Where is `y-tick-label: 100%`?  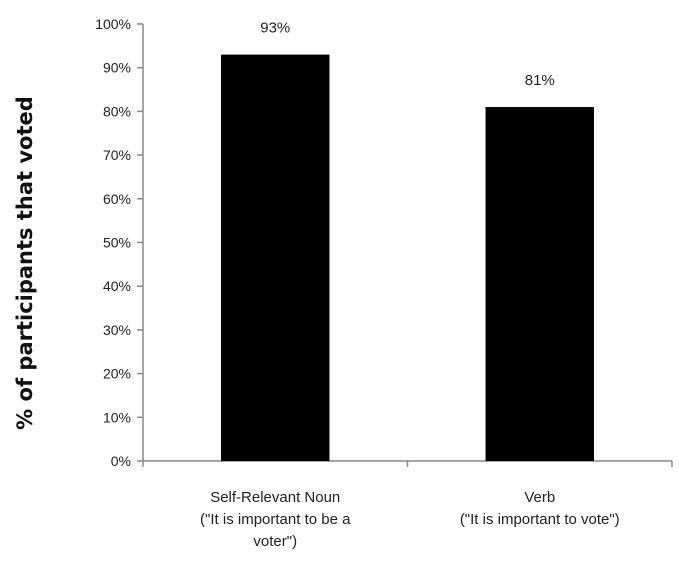 y-tick-label: 100% is located at coordinates (113, 24).